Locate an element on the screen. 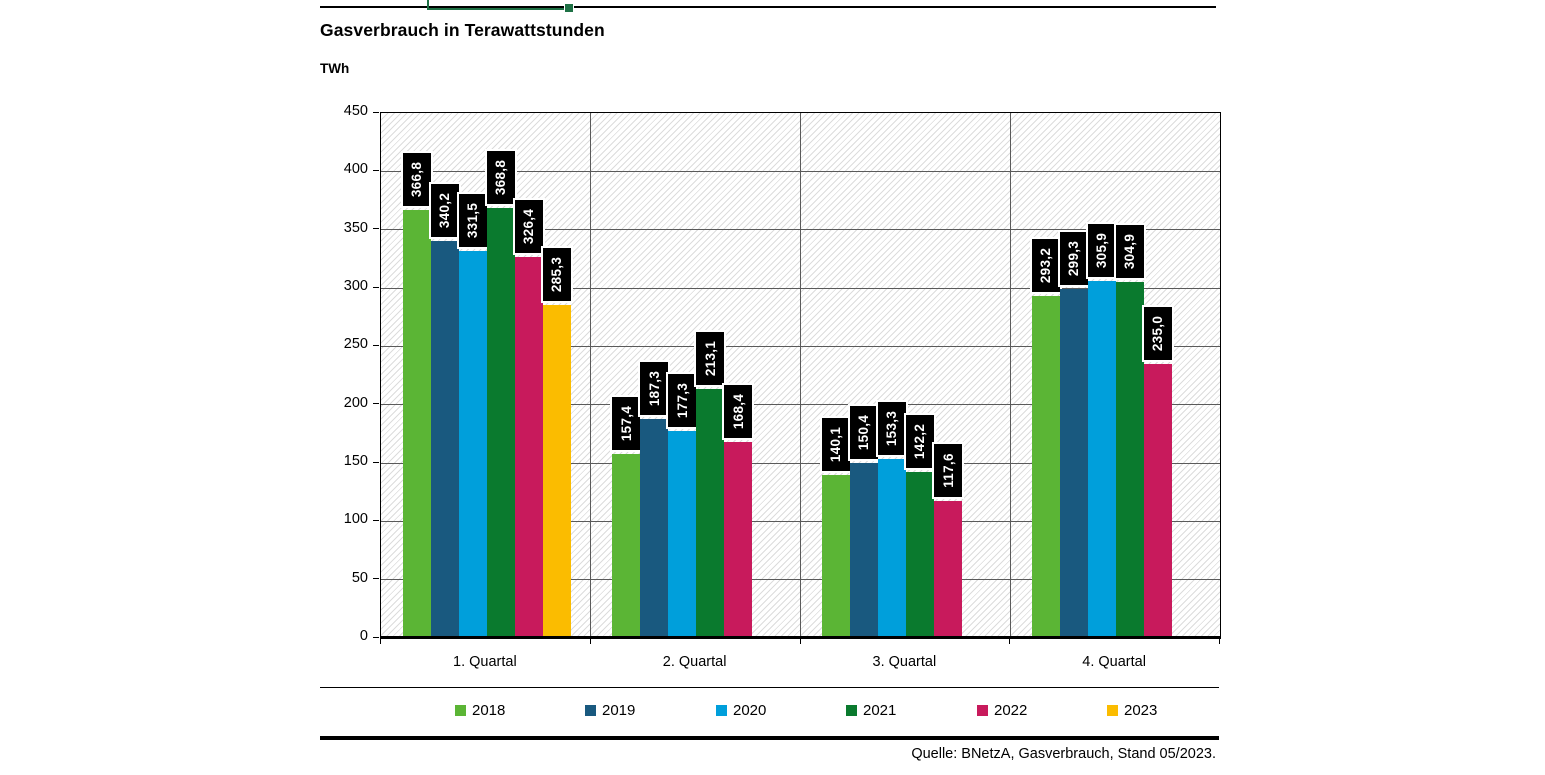 The height and width of the screenshot is (775, 1545). bar-value-text: 140,1 is located at coordinates (836, 444).